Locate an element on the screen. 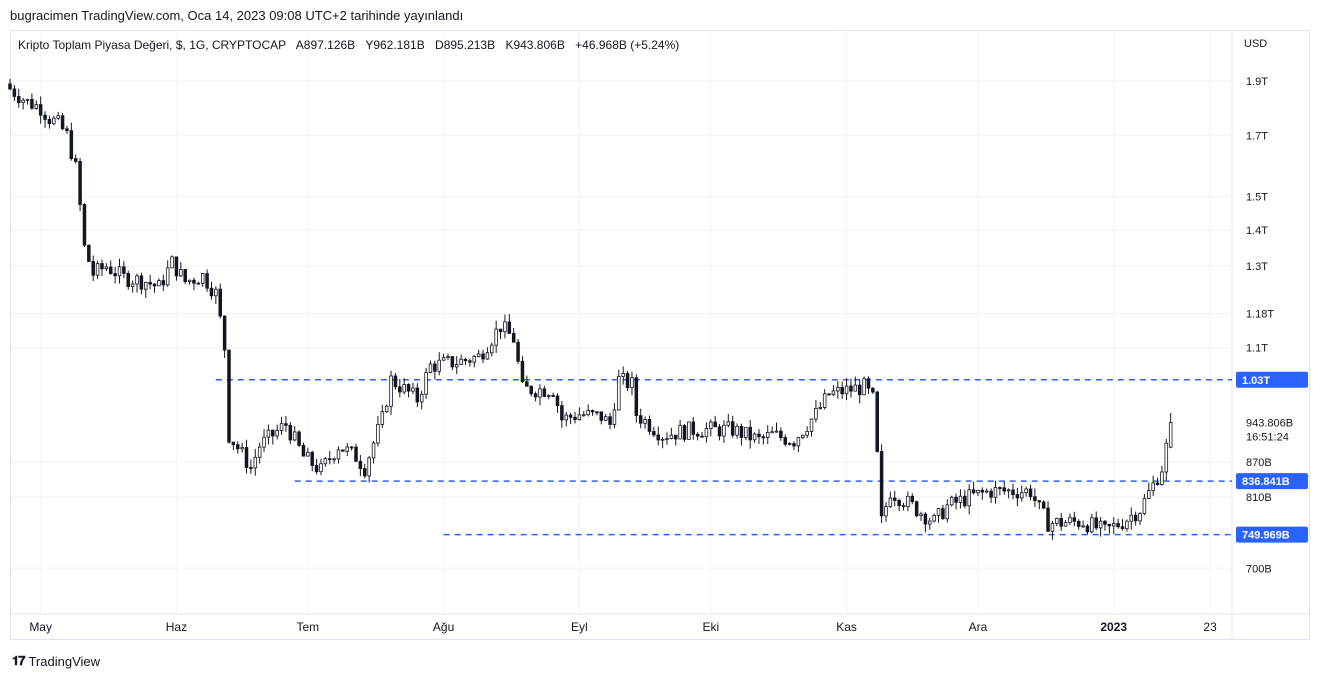 The height and width of the screenshot is (680, 1320). brand-label: TradingView is located at coordinates (64, 661).